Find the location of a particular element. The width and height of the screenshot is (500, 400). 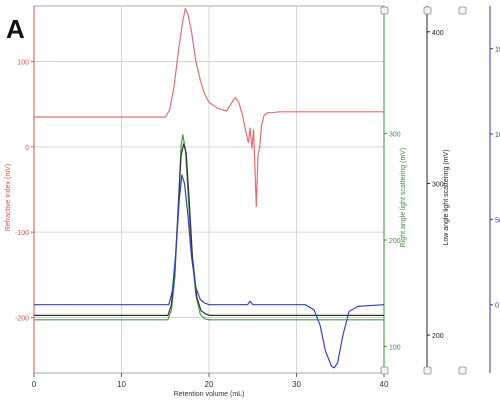

x-tick-label: 20 is located at coordinates (209, 384).